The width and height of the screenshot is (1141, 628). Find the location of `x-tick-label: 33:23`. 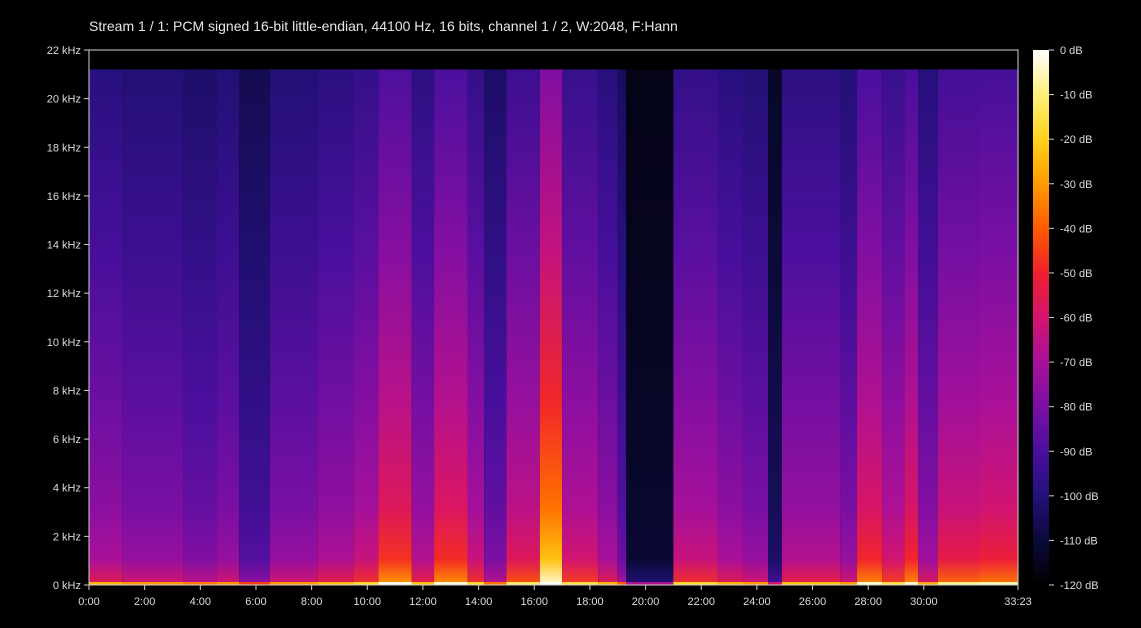

x-tick-label: 33:23 is located at coordinates (1018, 602).